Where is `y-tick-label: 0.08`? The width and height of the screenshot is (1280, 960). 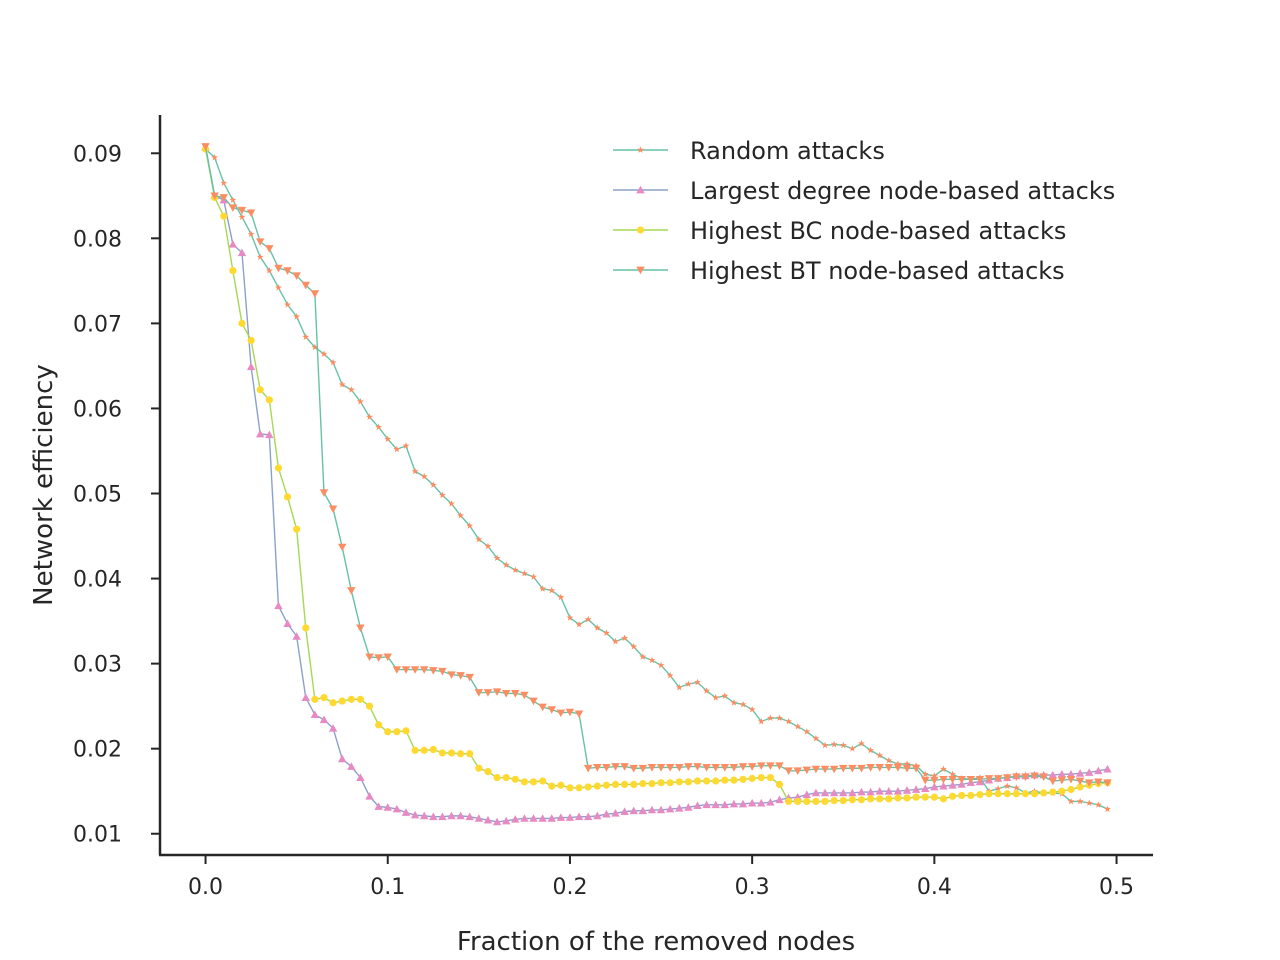 y-tick-label: 0.08 is located at coordinates (97, 239).